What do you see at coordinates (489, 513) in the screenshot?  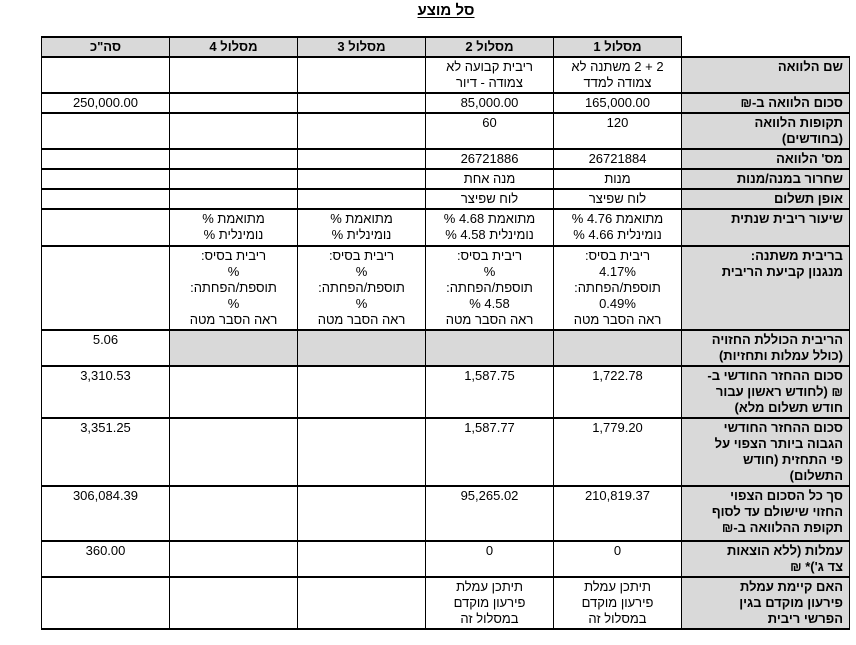 I see `cell-track-2: 95,265.02` at bounding box center [489, 513].